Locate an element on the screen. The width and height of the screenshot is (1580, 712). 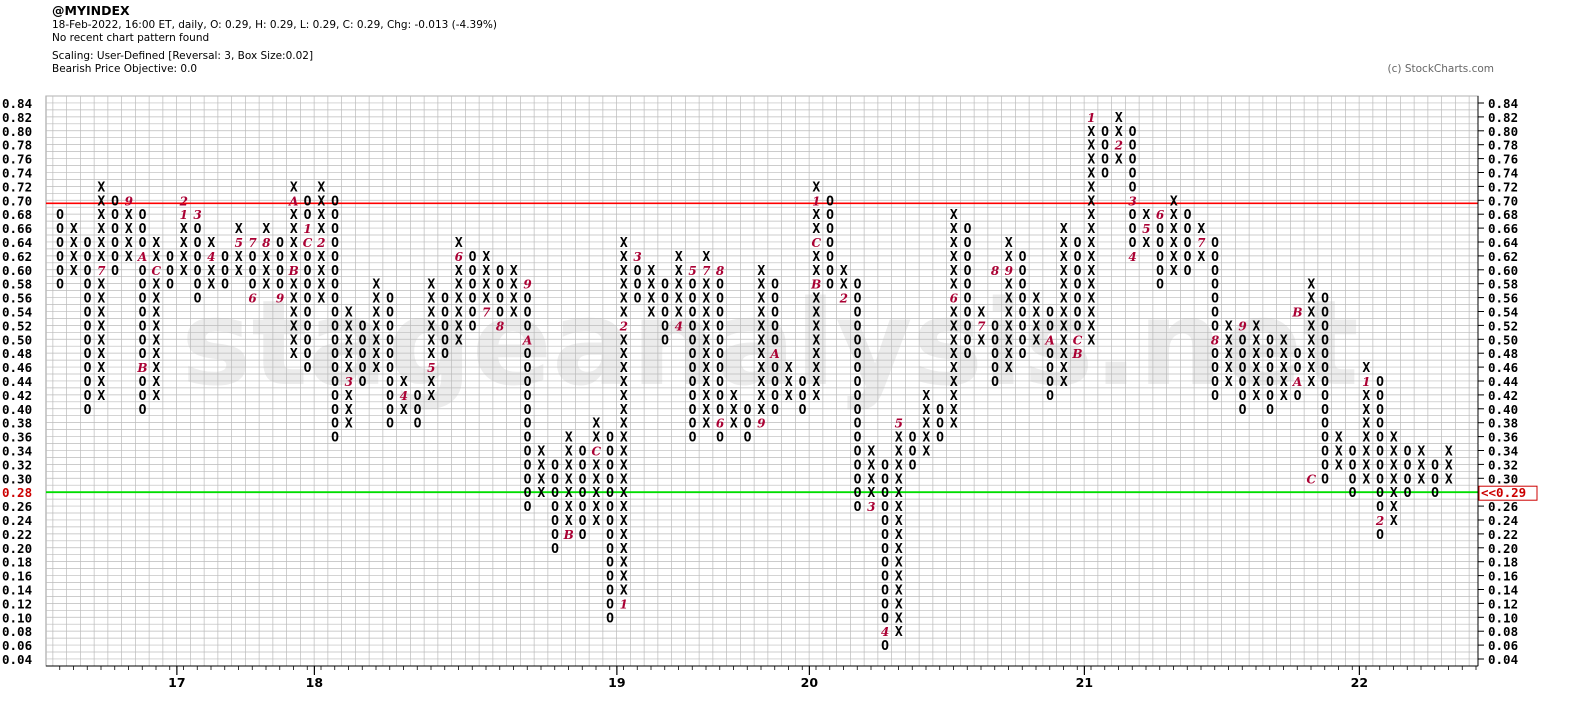
y-tick-label-left: 0.70 is located at coordinates (17, 200).